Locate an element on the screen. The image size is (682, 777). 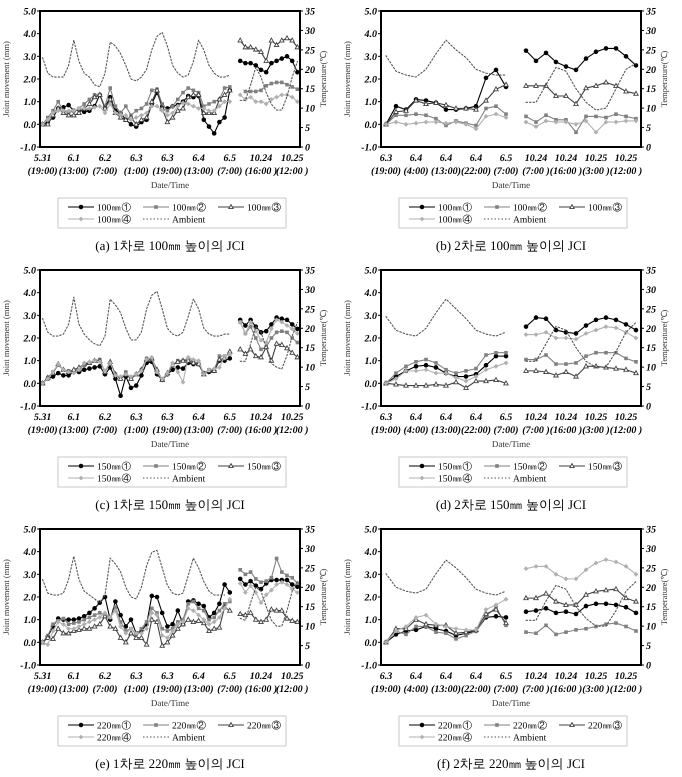
text: (f) 2차로 220㎜ 높이의 JCI is located at coordinates (511, 763).